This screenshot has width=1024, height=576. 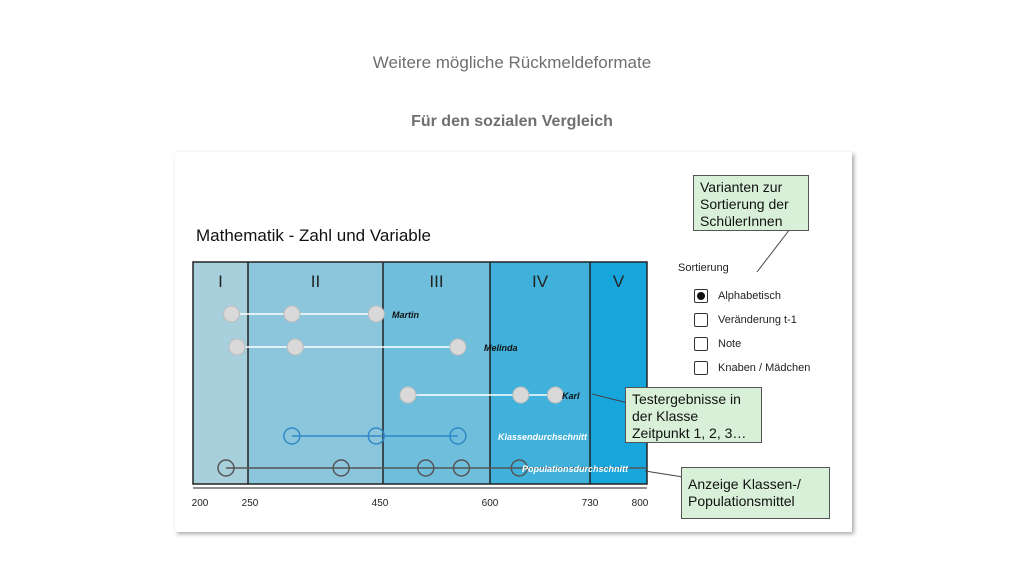 I want to click on sort-panel-title: Sortierung, so click(x=703, y=268).